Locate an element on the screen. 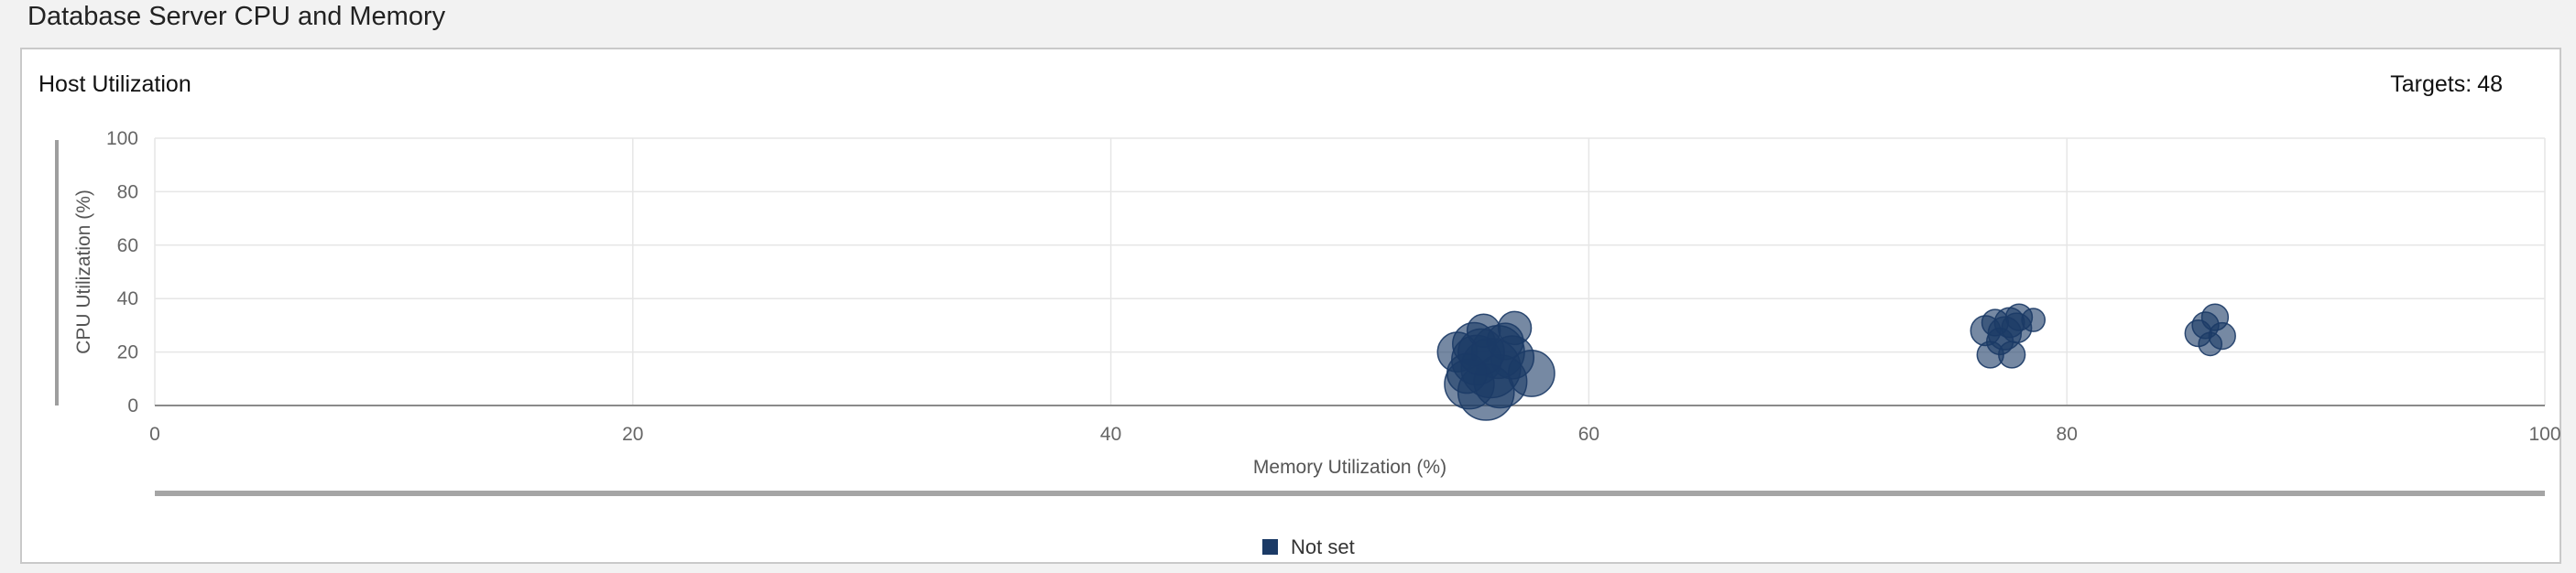 This screenshot has height=573, width=2576. page-title: Database Server CPU and Memory is located at coordinates (237, 16).